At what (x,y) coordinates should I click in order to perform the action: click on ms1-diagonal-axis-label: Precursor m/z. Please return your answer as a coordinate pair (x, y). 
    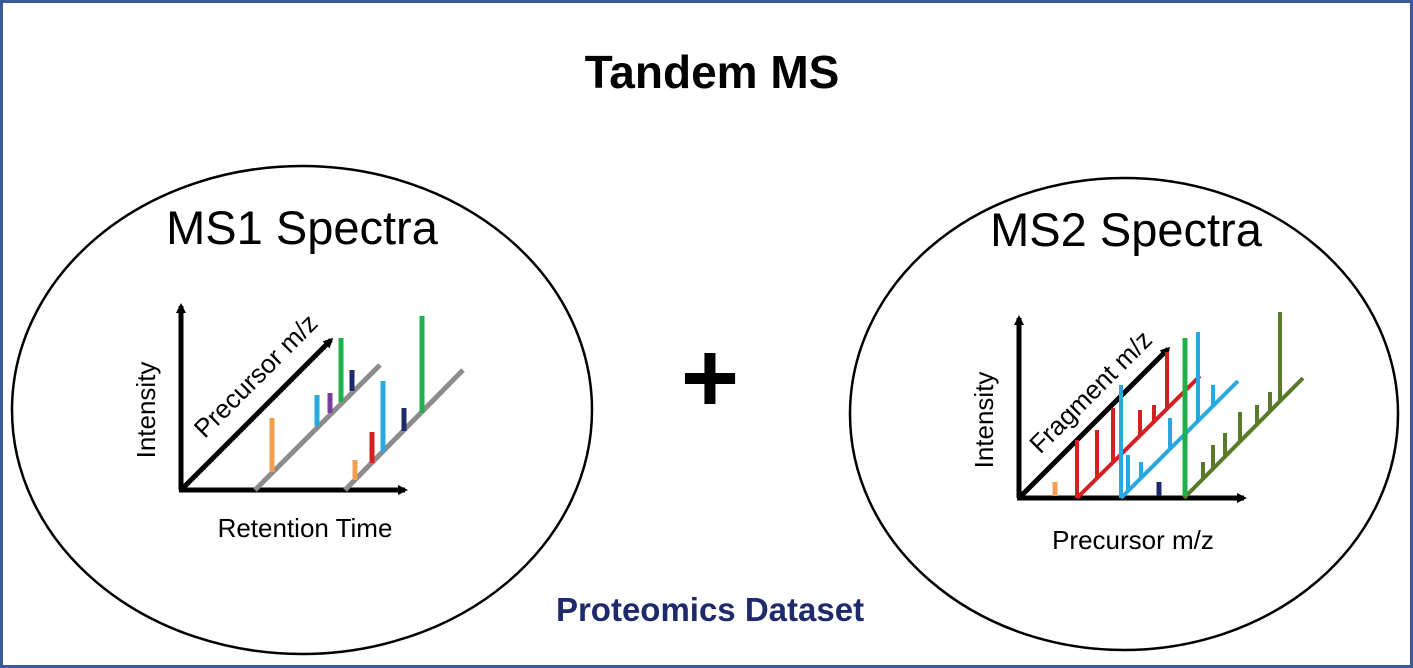
    Looking at the image, I should click on (256, 376).